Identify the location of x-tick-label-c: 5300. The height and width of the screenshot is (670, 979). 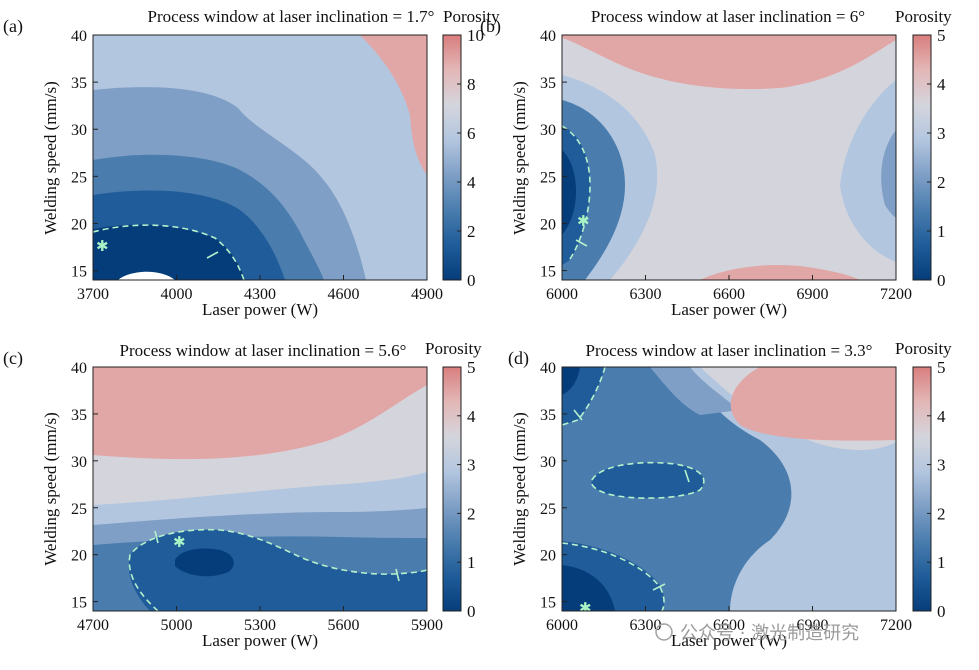
(260, 625).